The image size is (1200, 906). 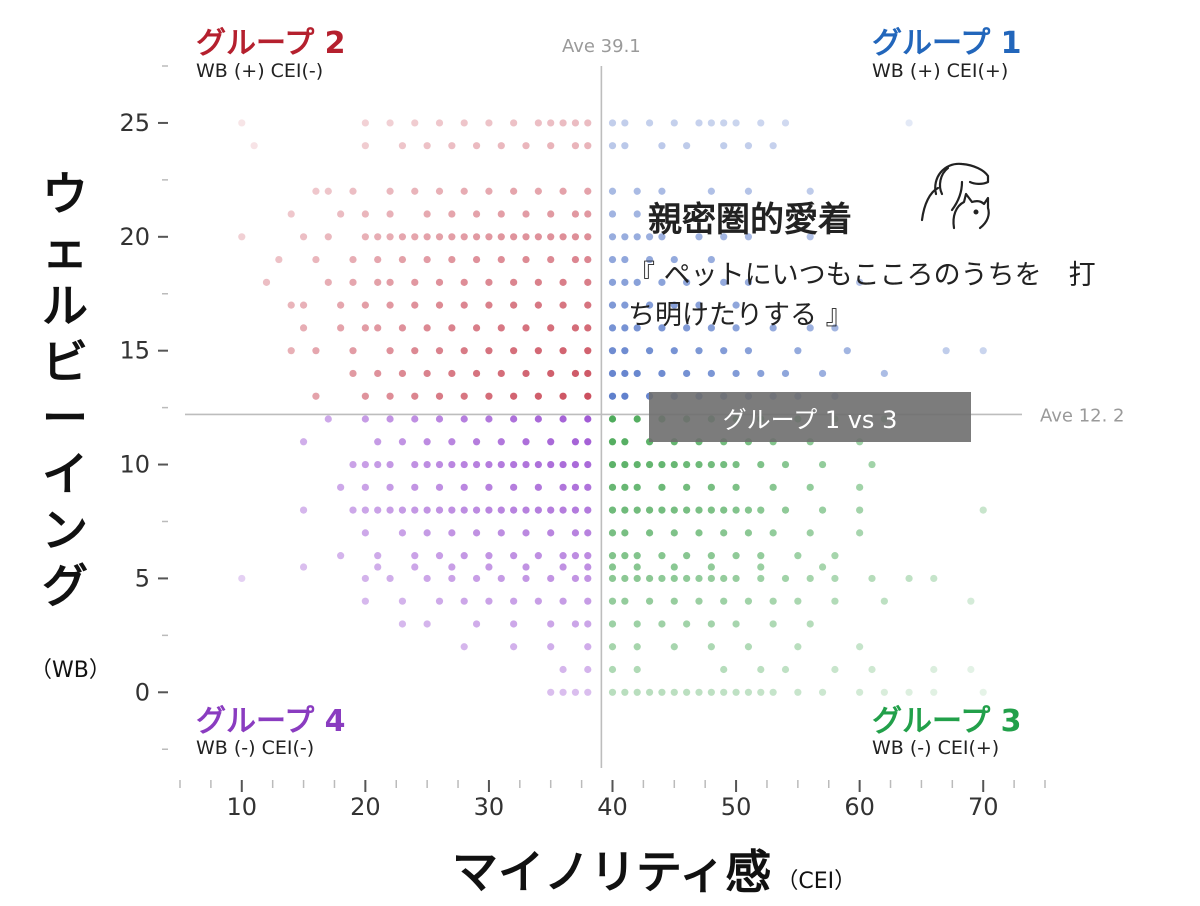 What do you see at coordinates (612, 872) in the screenshot?
I see `x-axis-label: マイノリティ感` at bounding box center [612, 872].